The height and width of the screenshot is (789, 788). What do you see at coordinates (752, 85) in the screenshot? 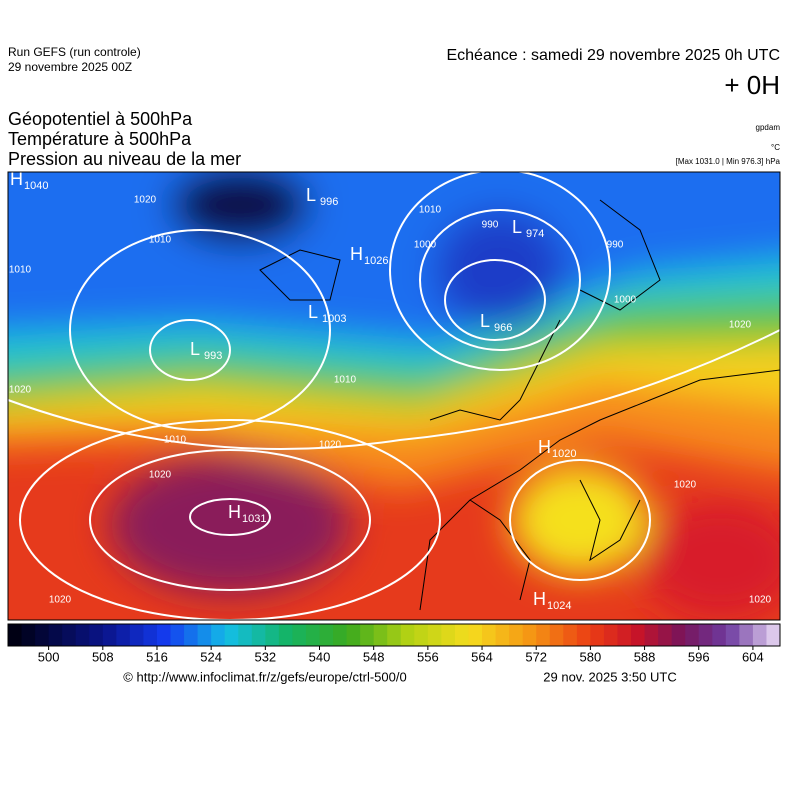
I see `lead-time: + 0H` at bounding box center [752, 85].